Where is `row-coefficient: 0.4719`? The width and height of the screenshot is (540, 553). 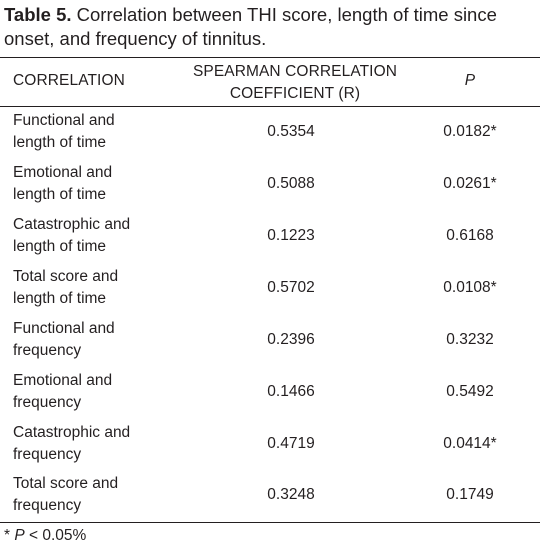 row-coefficient: 0.4719 is located at coordinates (291, 443).